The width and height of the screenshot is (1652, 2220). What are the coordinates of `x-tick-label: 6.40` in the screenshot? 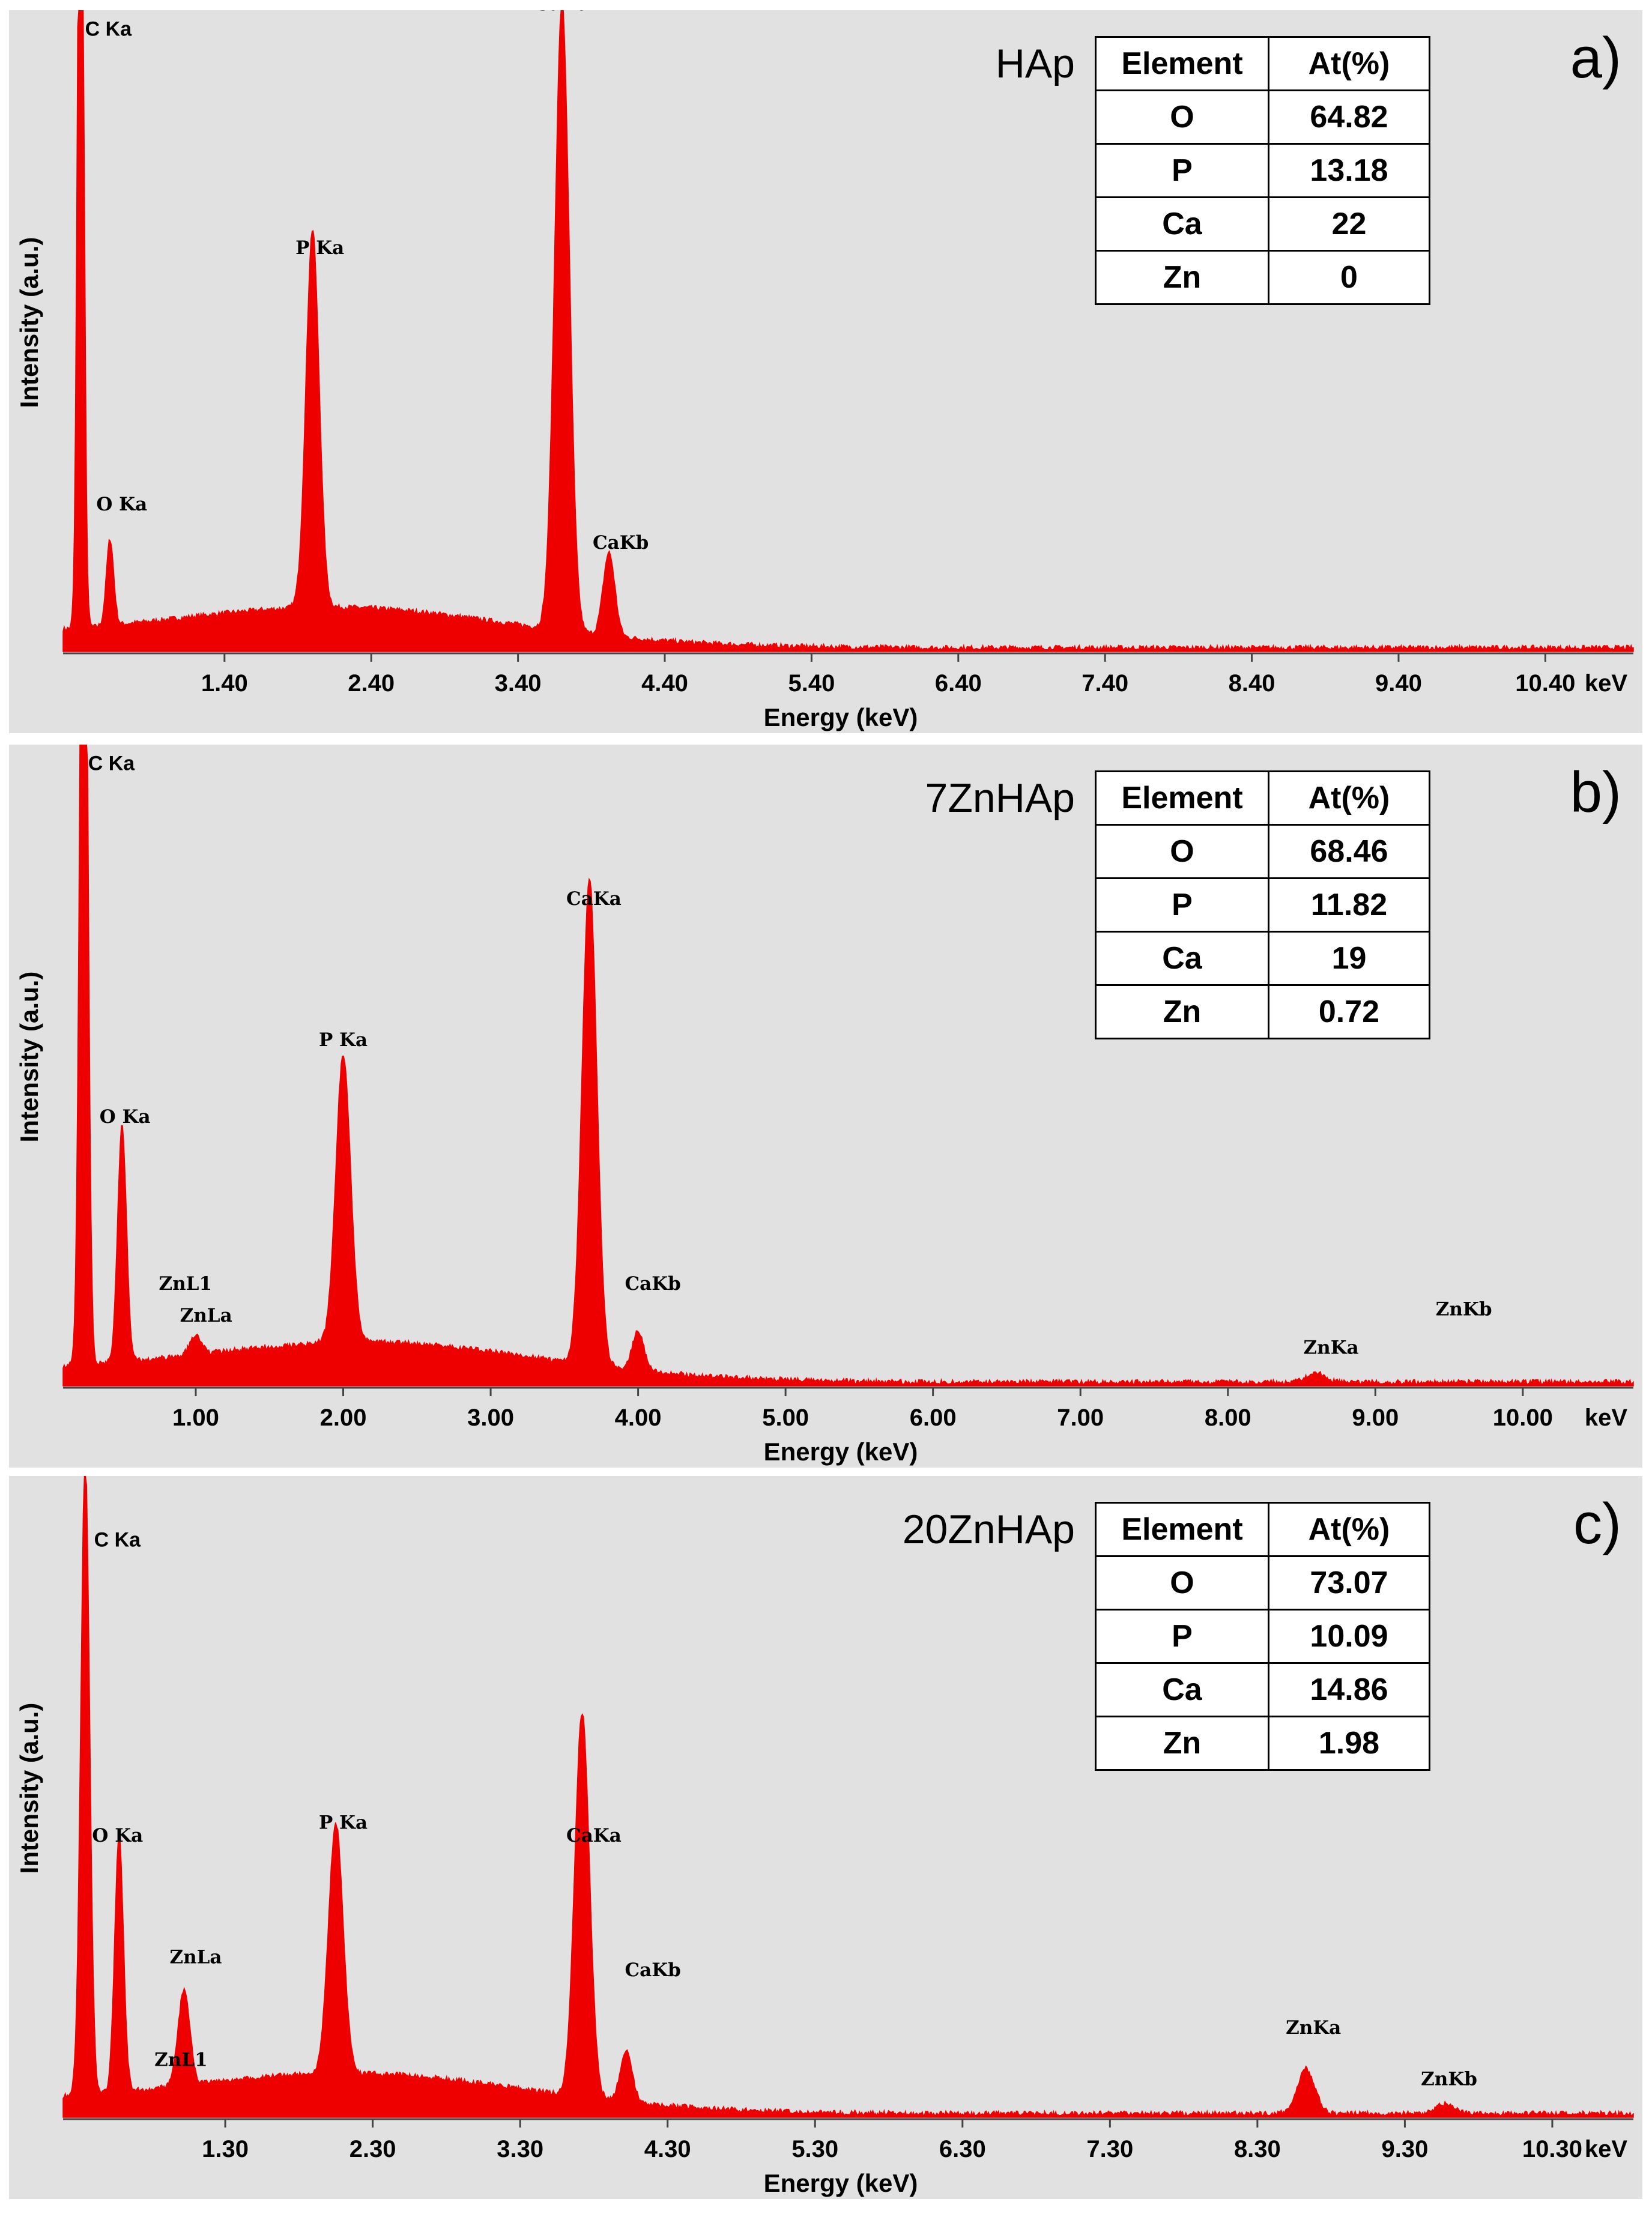 It's located at (958, 683).